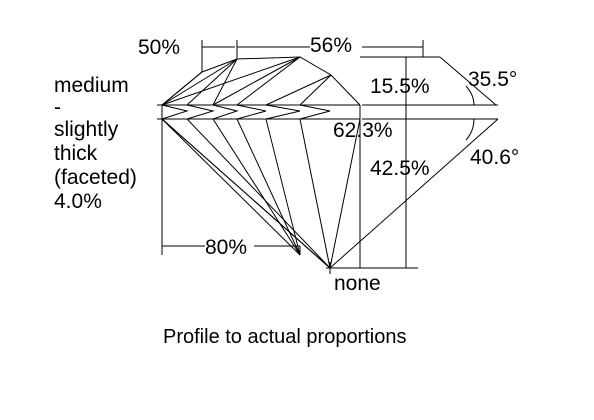 The width and height of the screenshot is (594, 420). Describe the element at coordinates (159, 47) in the screenshot. I see `star-percent-label: 50%` at that location.